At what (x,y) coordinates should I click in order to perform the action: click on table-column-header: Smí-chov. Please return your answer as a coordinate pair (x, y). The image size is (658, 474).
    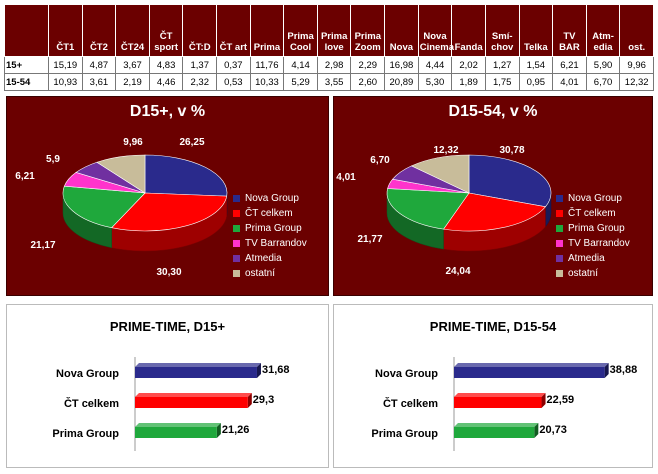
    Looking at the image, I should click on (502, 30).